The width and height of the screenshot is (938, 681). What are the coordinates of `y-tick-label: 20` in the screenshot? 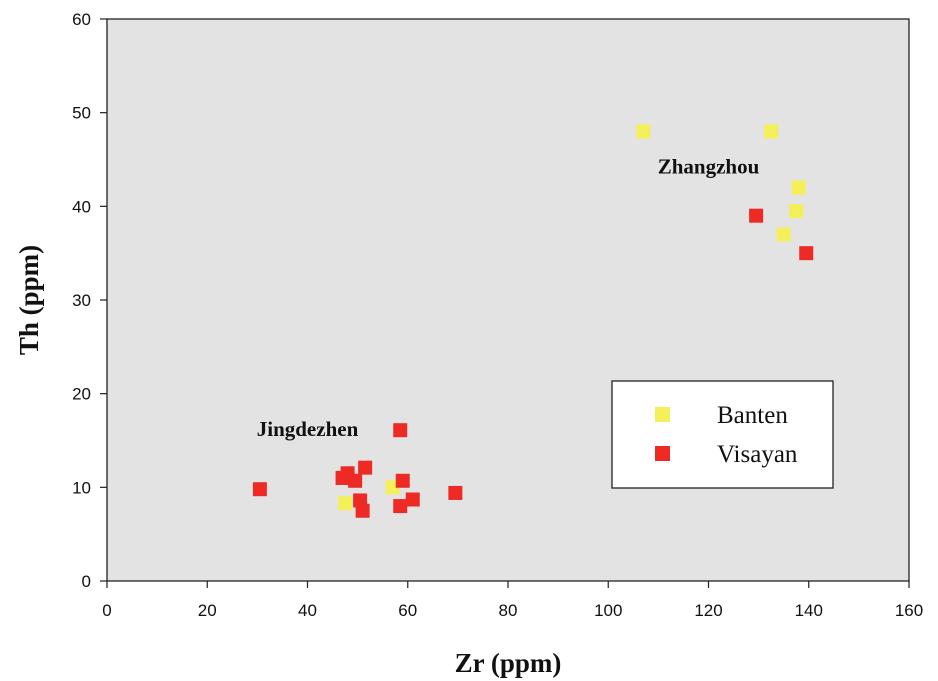 It's located at (81, 394).